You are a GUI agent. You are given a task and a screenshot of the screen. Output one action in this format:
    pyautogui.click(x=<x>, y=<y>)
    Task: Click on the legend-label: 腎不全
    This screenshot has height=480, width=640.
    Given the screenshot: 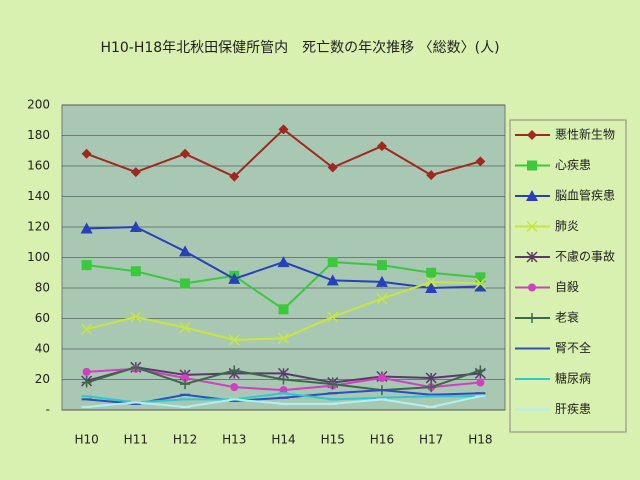 What is the action you would take?
    pyautogui.click(x=573, y=347)
    